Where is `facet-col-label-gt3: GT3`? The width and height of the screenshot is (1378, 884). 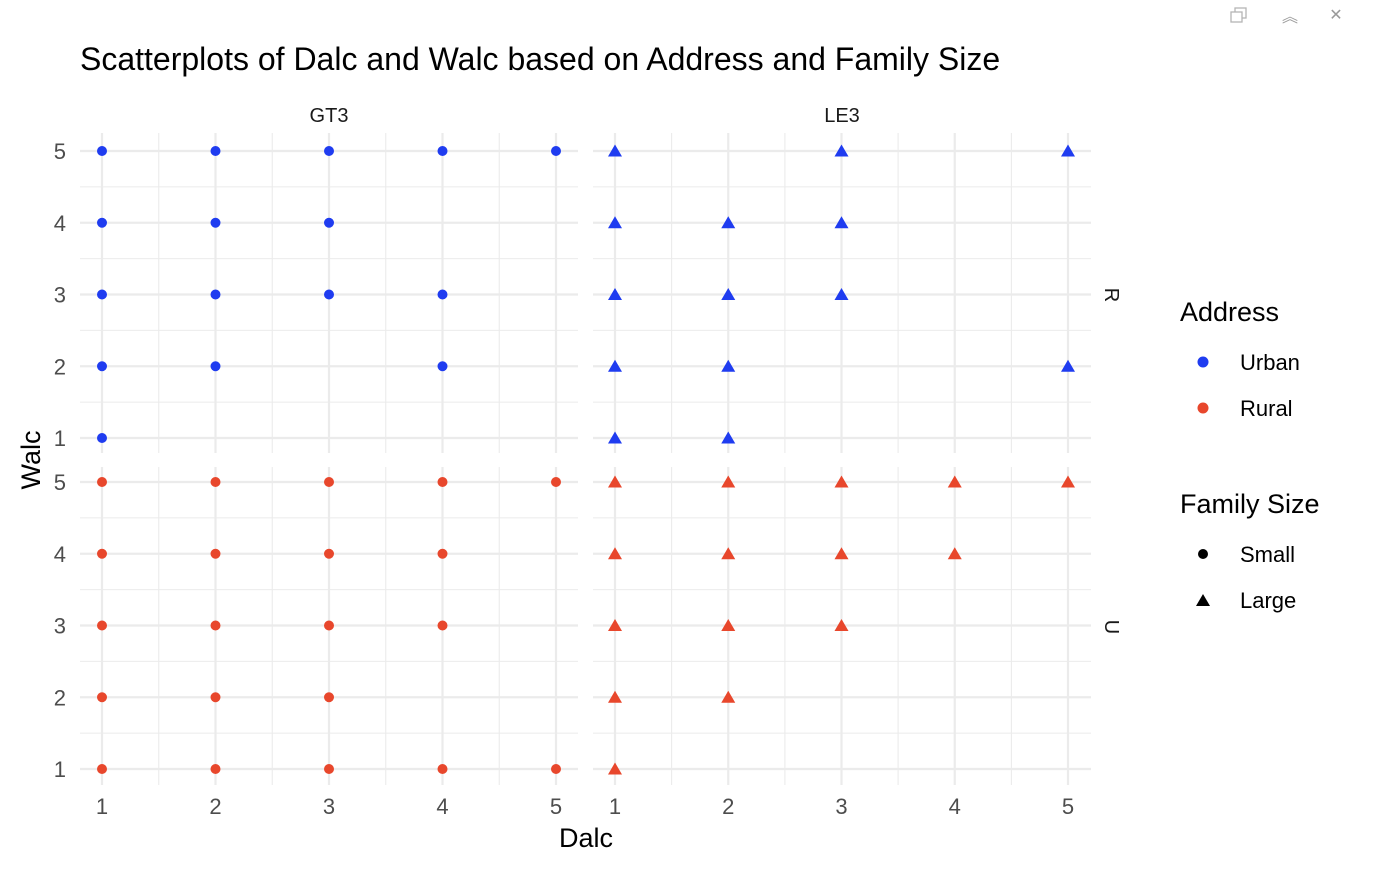 facet-col-label-gt3: GT3 is located at coordinates (329, 116).